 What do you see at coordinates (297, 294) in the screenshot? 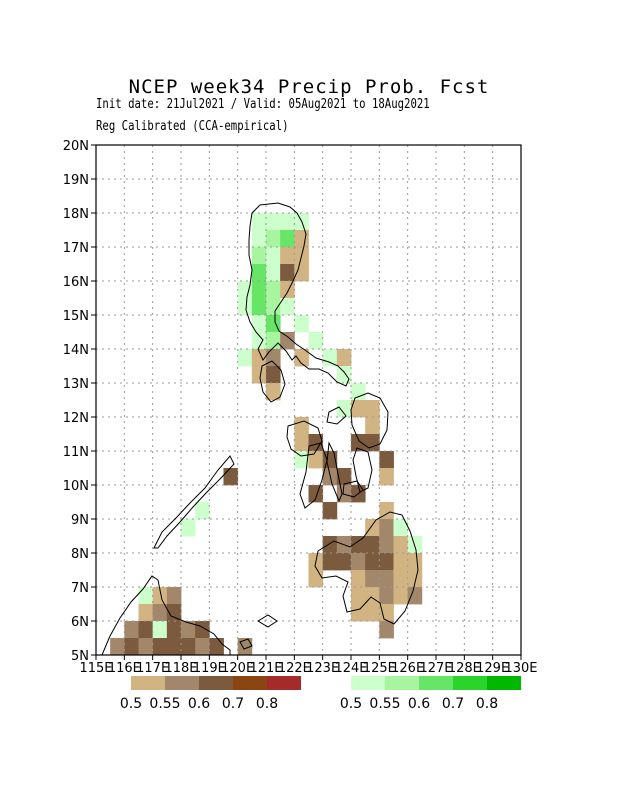
I see `coastline-luzon` at bounding box center [297, 294].